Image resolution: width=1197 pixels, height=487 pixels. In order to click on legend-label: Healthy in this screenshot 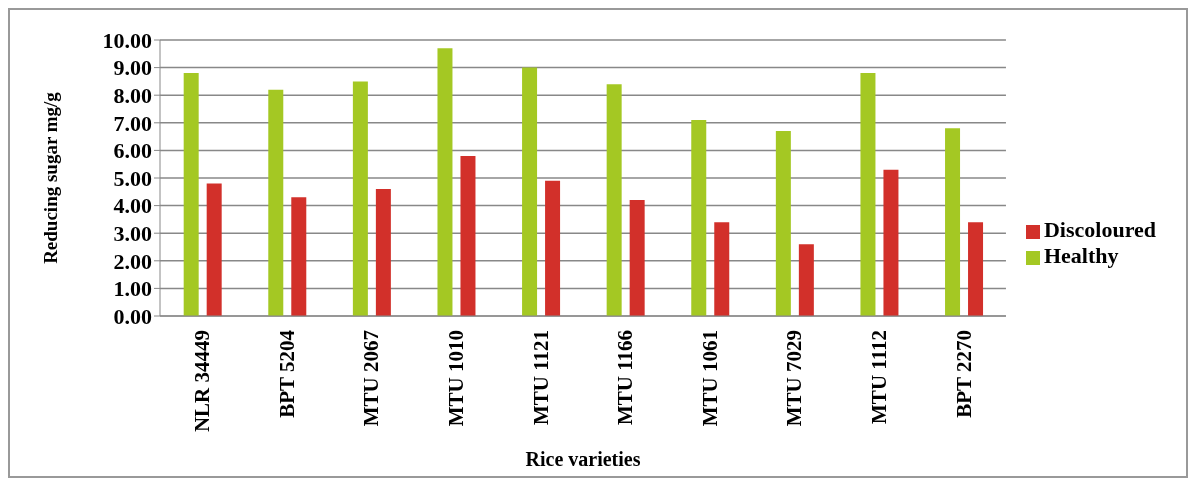, I will do `click(1081, 255)`.